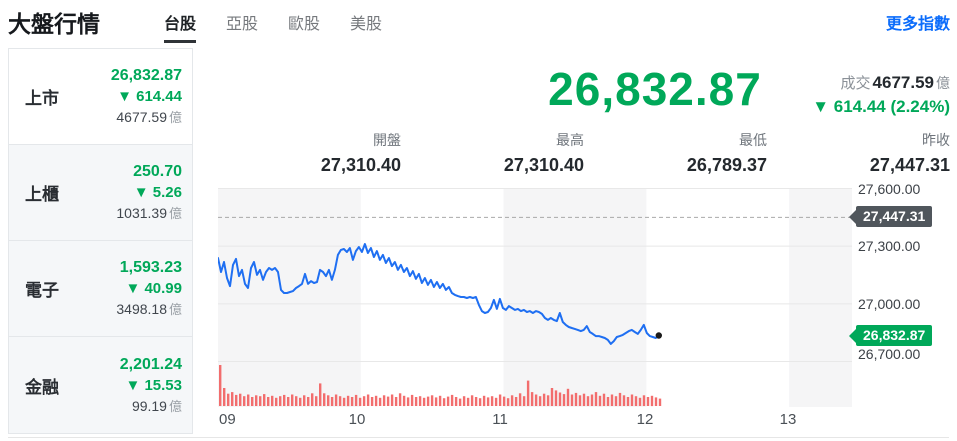  Describe the element at coordinates (100, 97) in the screenshot. I see `sidebar-item-twse: 上市 26,832.87 ▼ 614.44 4677.59 億` at that location.